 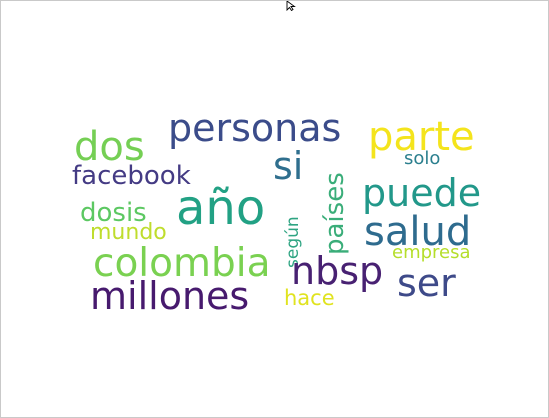 What do you see at coordinates (182, 263) in the screenshot?
I see `word-colombia: colombia` at bounding box center [182, 263].